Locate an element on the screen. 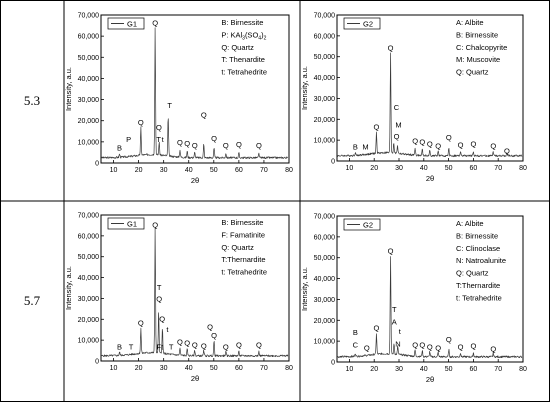 The height and width of the screenshot is (402, 550). legend-label: G1 is located at coordinates (132, 24).